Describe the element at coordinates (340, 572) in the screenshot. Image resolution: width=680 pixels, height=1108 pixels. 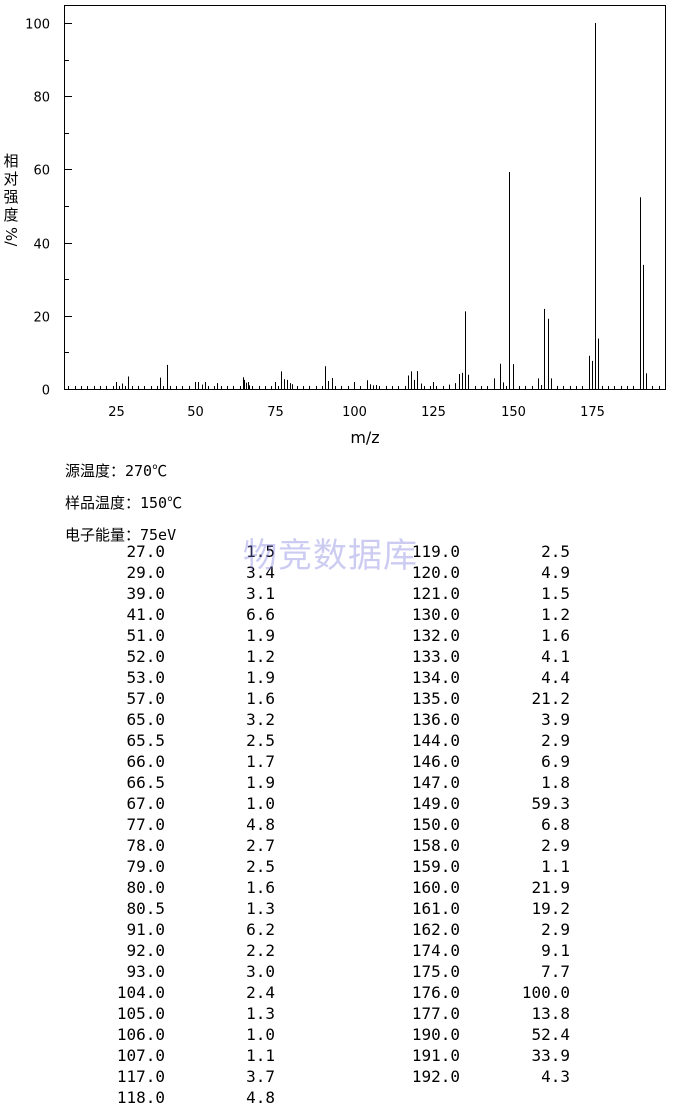
I see `table-row: 120.0 4.9` at that location.